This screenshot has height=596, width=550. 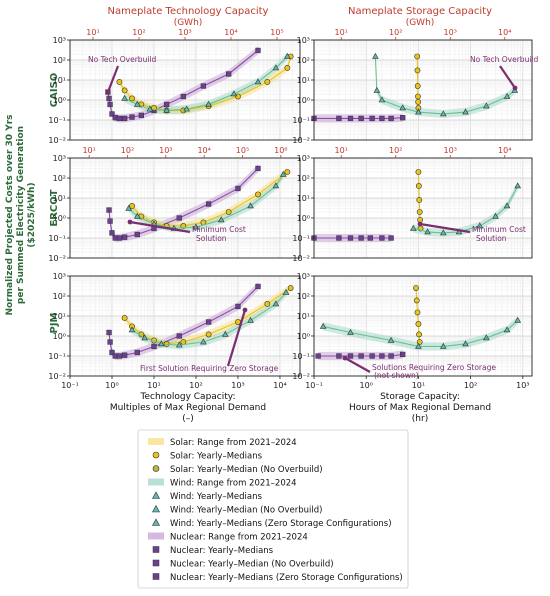 I want to click on x-tick-label: 10⁰, so click(x=111, y=385).